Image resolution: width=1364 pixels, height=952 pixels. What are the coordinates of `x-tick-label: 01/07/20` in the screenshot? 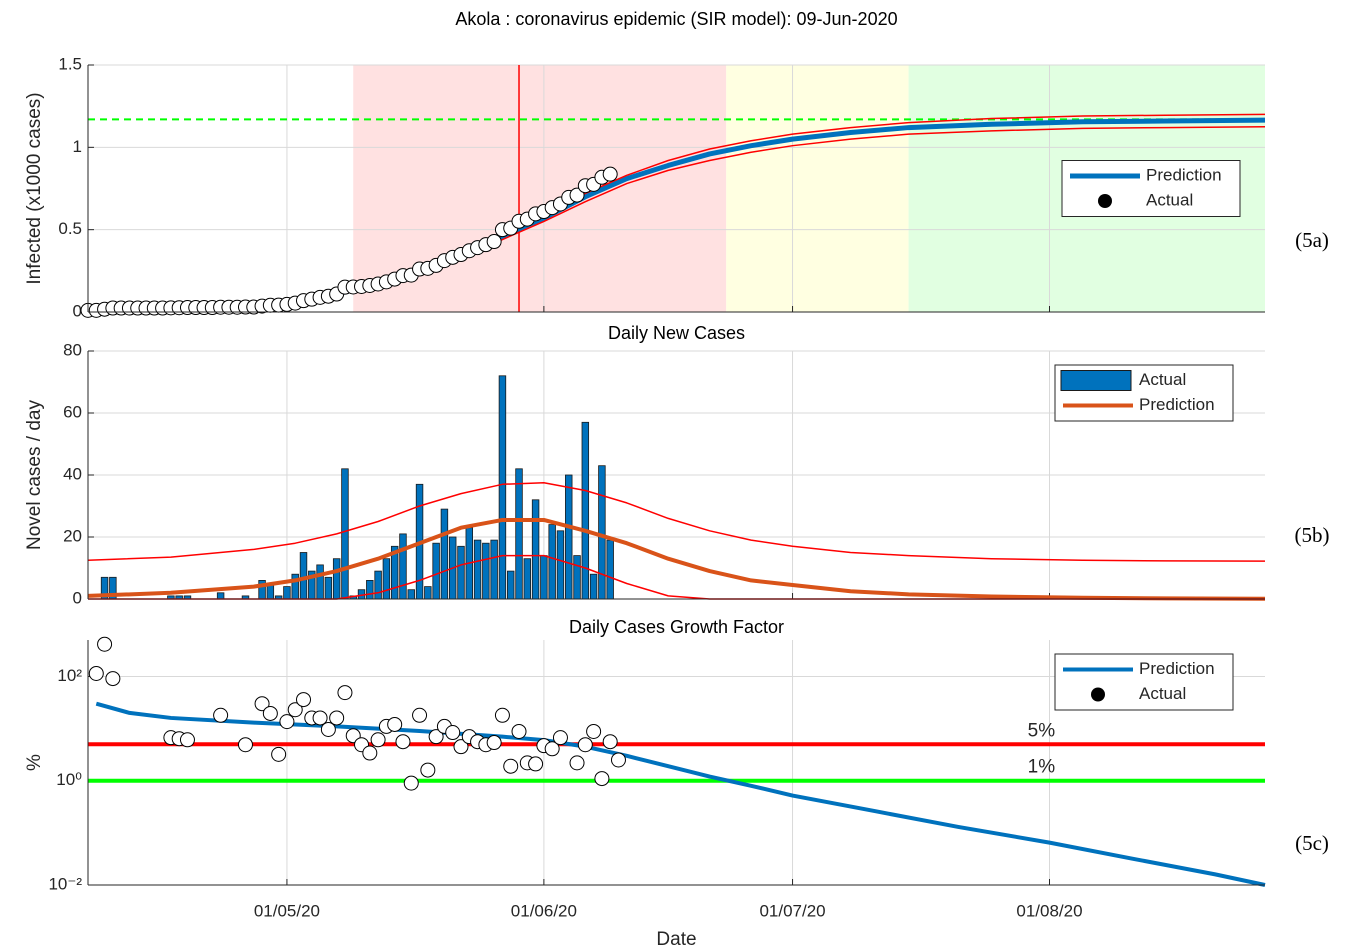 It's located at (792, 910).